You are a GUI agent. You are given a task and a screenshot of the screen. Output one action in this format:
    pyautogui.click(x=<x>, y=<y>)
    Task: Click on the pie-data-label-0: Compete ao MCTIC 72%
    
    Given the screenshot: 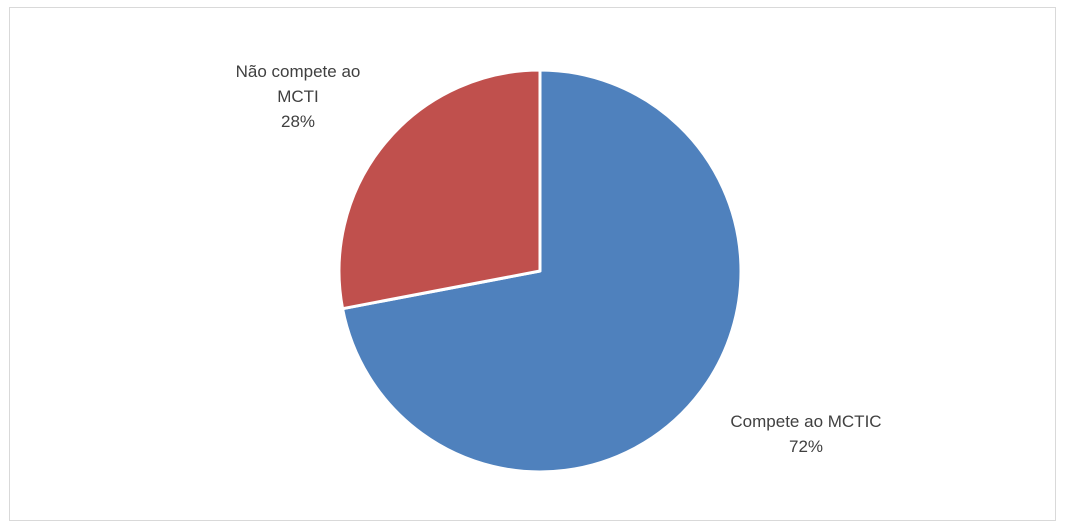 What is the action you would take?
    pyautogui.click(x=805, y=434)
    